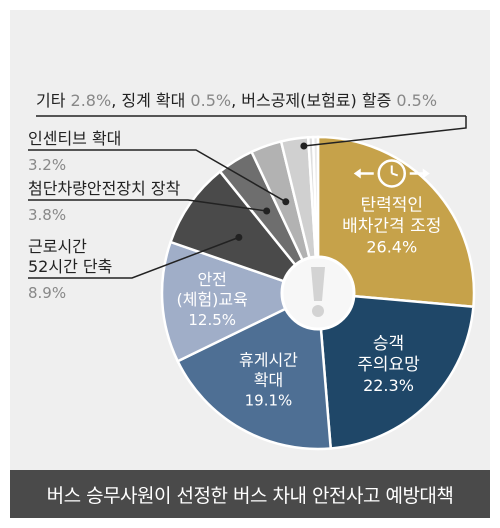 This screenshot has width=500, height=528. I want to click on top-callout-leader, so click(385, 131).